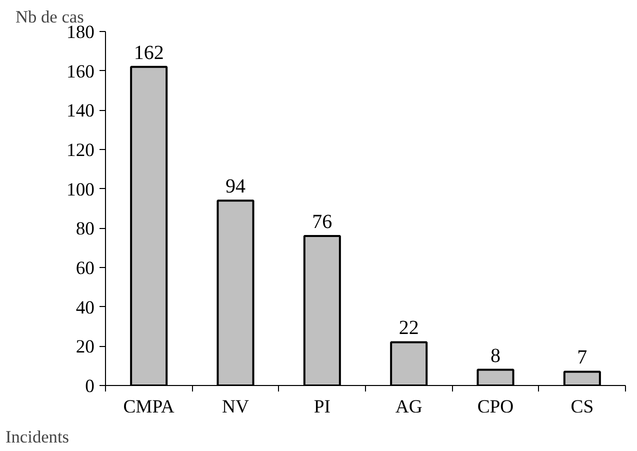  What do you see at coordinates (322, 222) in the screenshot?
I see `data-label: 76` at bounding box center [322, 222].